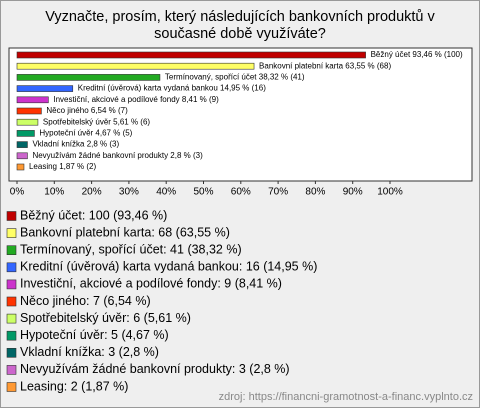  I want to click on x-tick-label: 100%, so click(390, 192).